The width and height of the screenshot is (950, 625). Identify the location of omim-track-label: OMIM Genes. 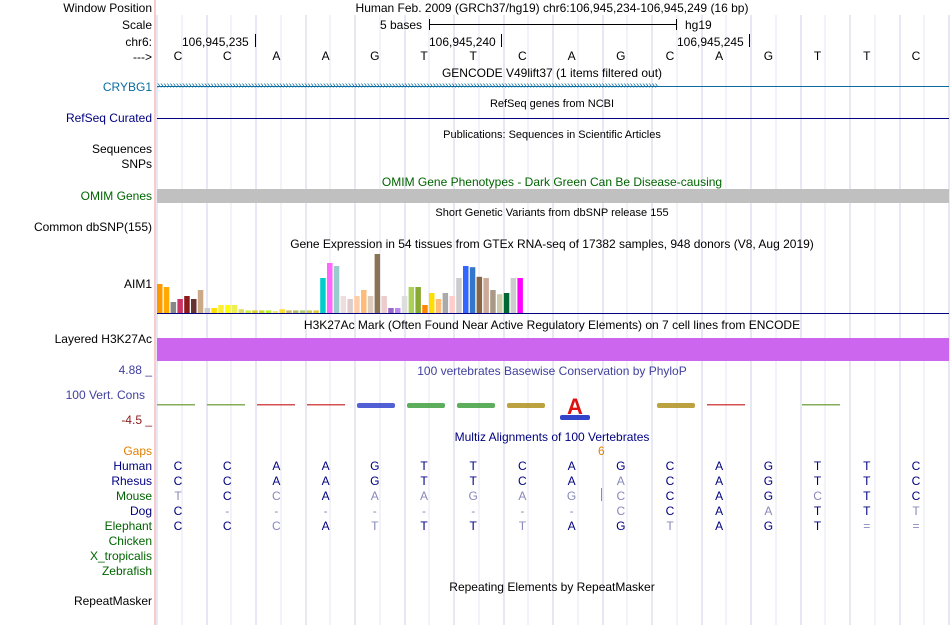
(116, 196).